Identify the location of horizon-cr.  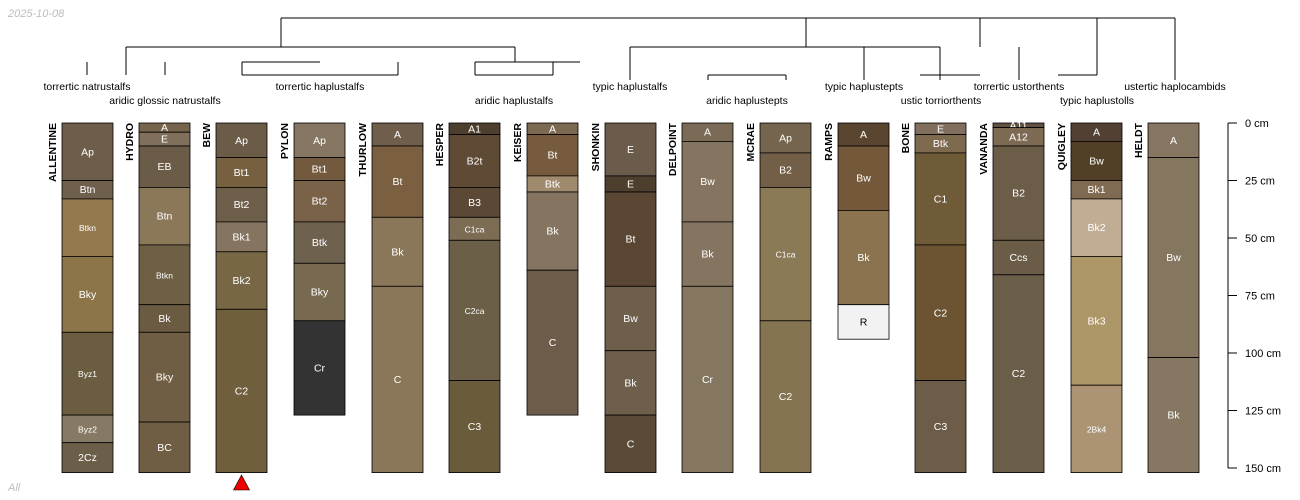
(707, 379).